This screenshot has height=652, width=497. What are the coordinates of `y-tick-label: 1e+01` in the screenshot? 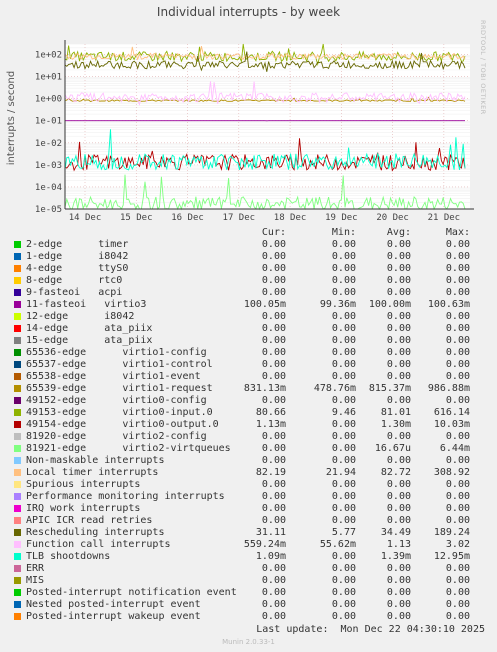 It's located at (48, 78).